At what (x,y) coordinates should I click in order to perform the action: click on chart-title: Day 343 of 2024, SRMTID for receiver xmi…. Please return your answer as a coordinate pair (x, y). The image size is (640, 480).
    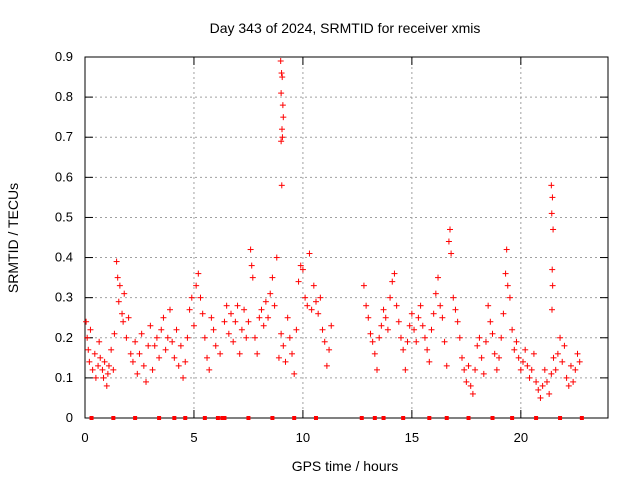
    Looking at the image, I should click on (345, 28).